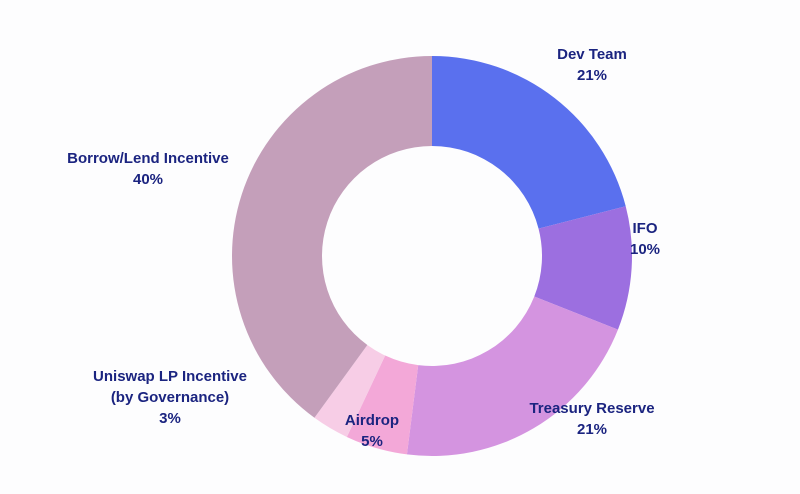 The height and width of the screenshot is (494, 800). I want to click on slice-label-airdrop: Airdrop 5%, so click(372, 431).